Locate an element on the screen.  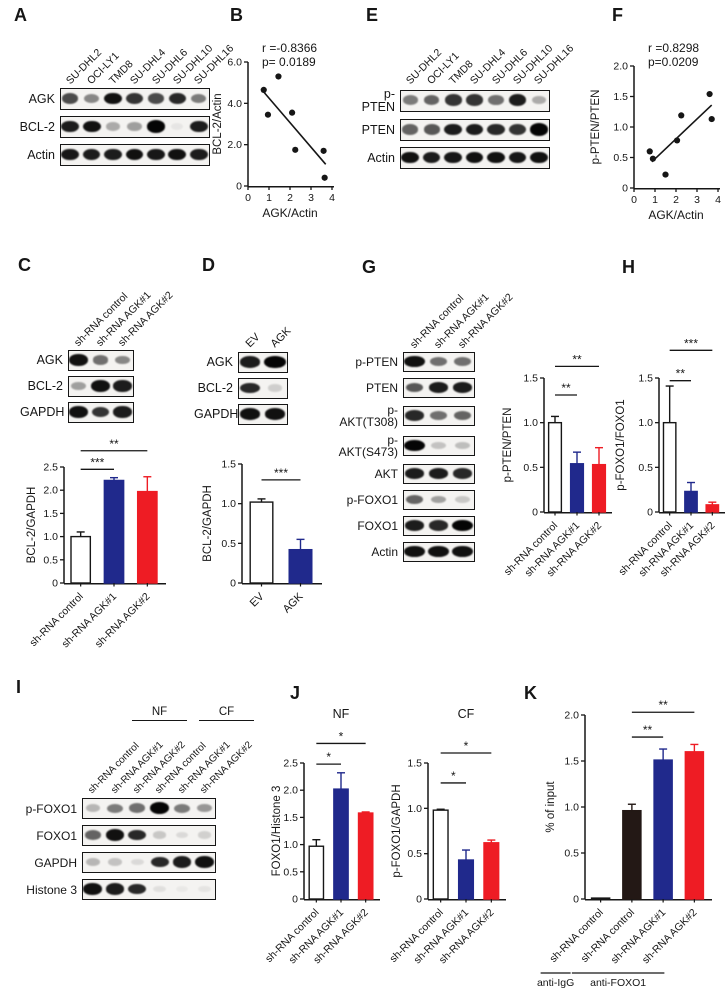
correlation-annotation: r =-0.8366 is located at coordinates (289, 48).